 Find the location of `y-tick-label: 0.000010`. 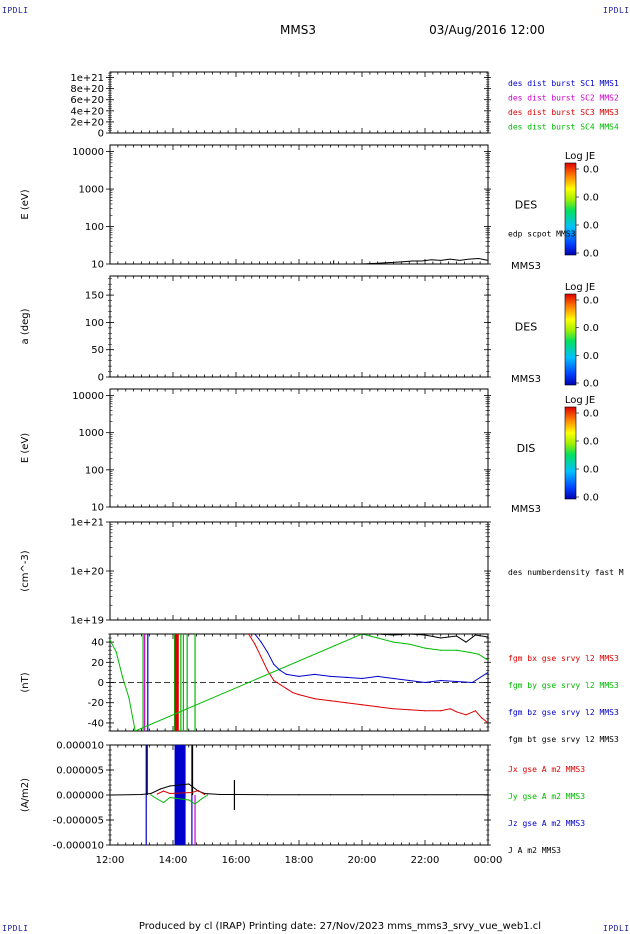

y-tick-label: 0.000010 is located at coordinates (80, 746).